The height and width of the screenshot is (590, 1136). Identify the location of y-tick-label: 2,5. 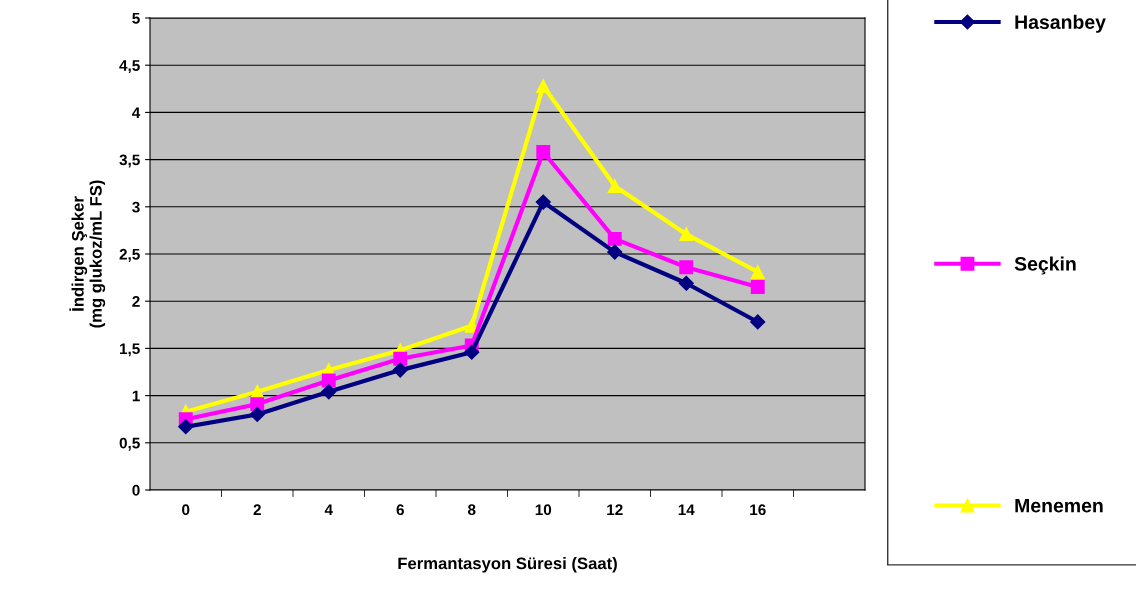
(129, 255).